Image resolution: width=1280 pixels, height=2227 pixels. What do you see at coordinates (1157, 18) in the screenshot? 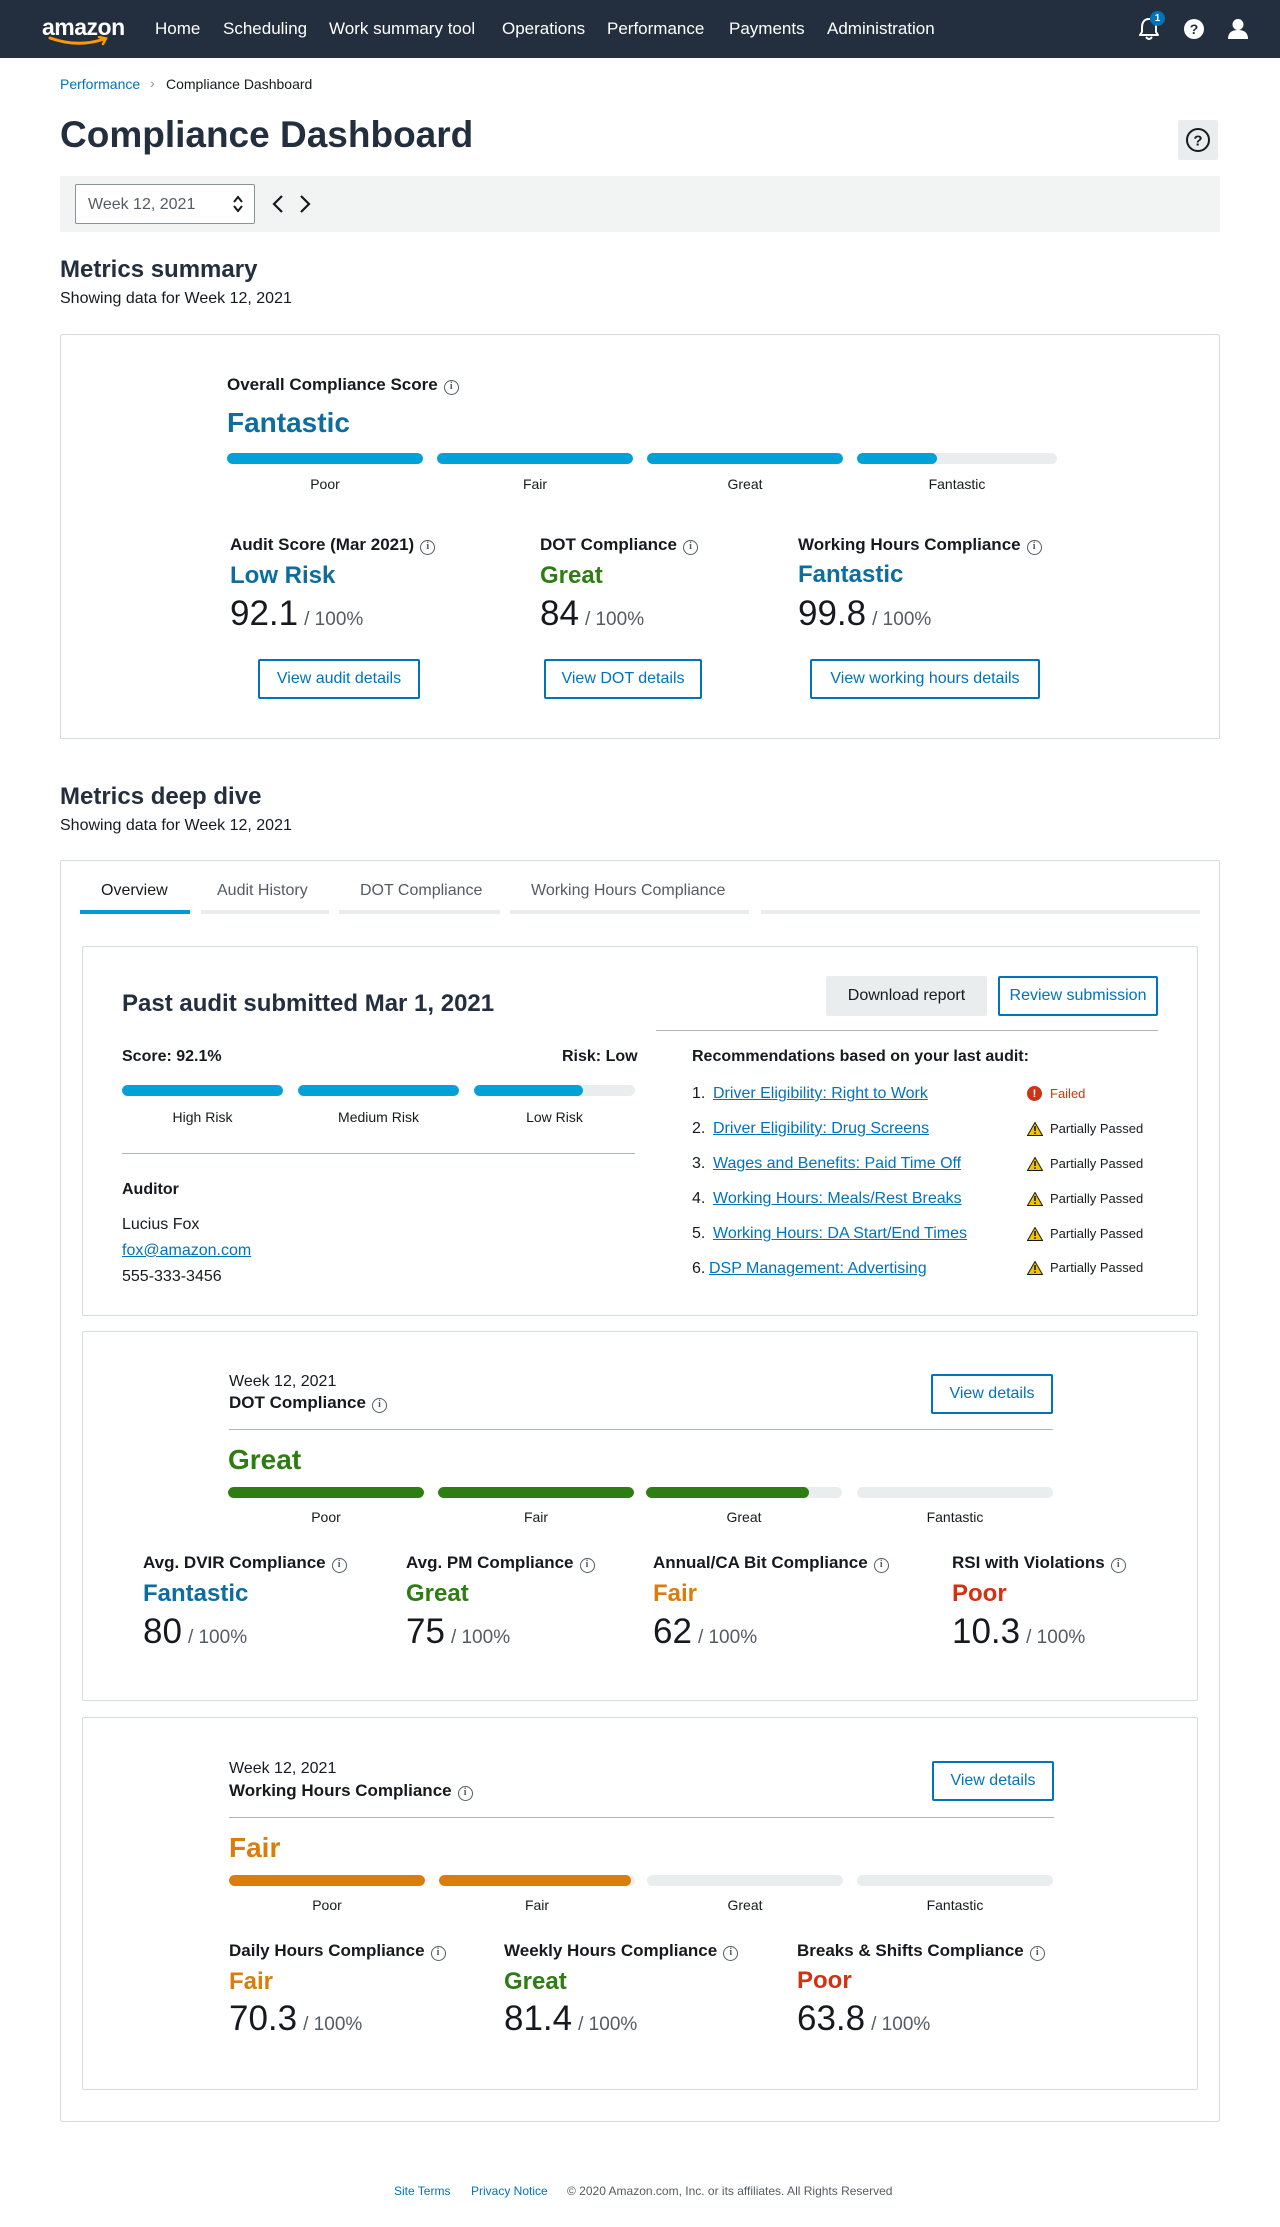
I see `notification-count: 1` at bounding box center [1157, 18].